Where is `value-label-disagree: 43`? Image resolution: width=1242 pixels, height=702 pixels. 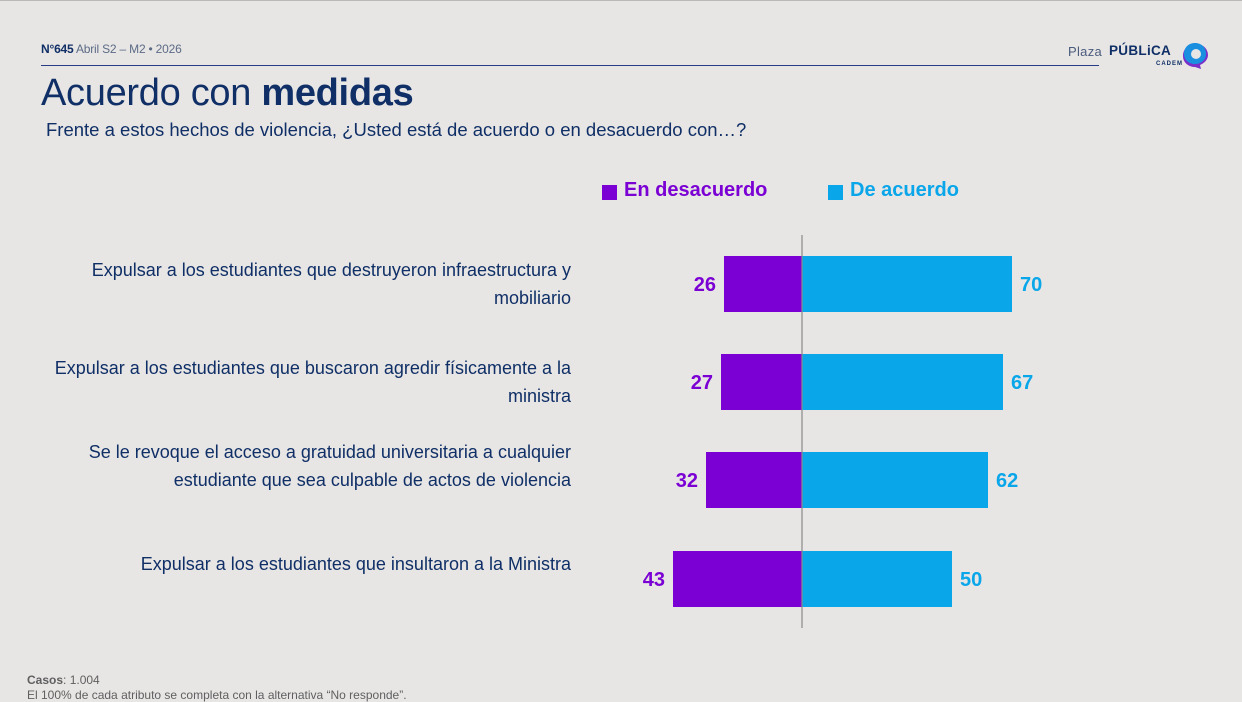
value-label-disagree: 43 is located at coordinates (654, 580).